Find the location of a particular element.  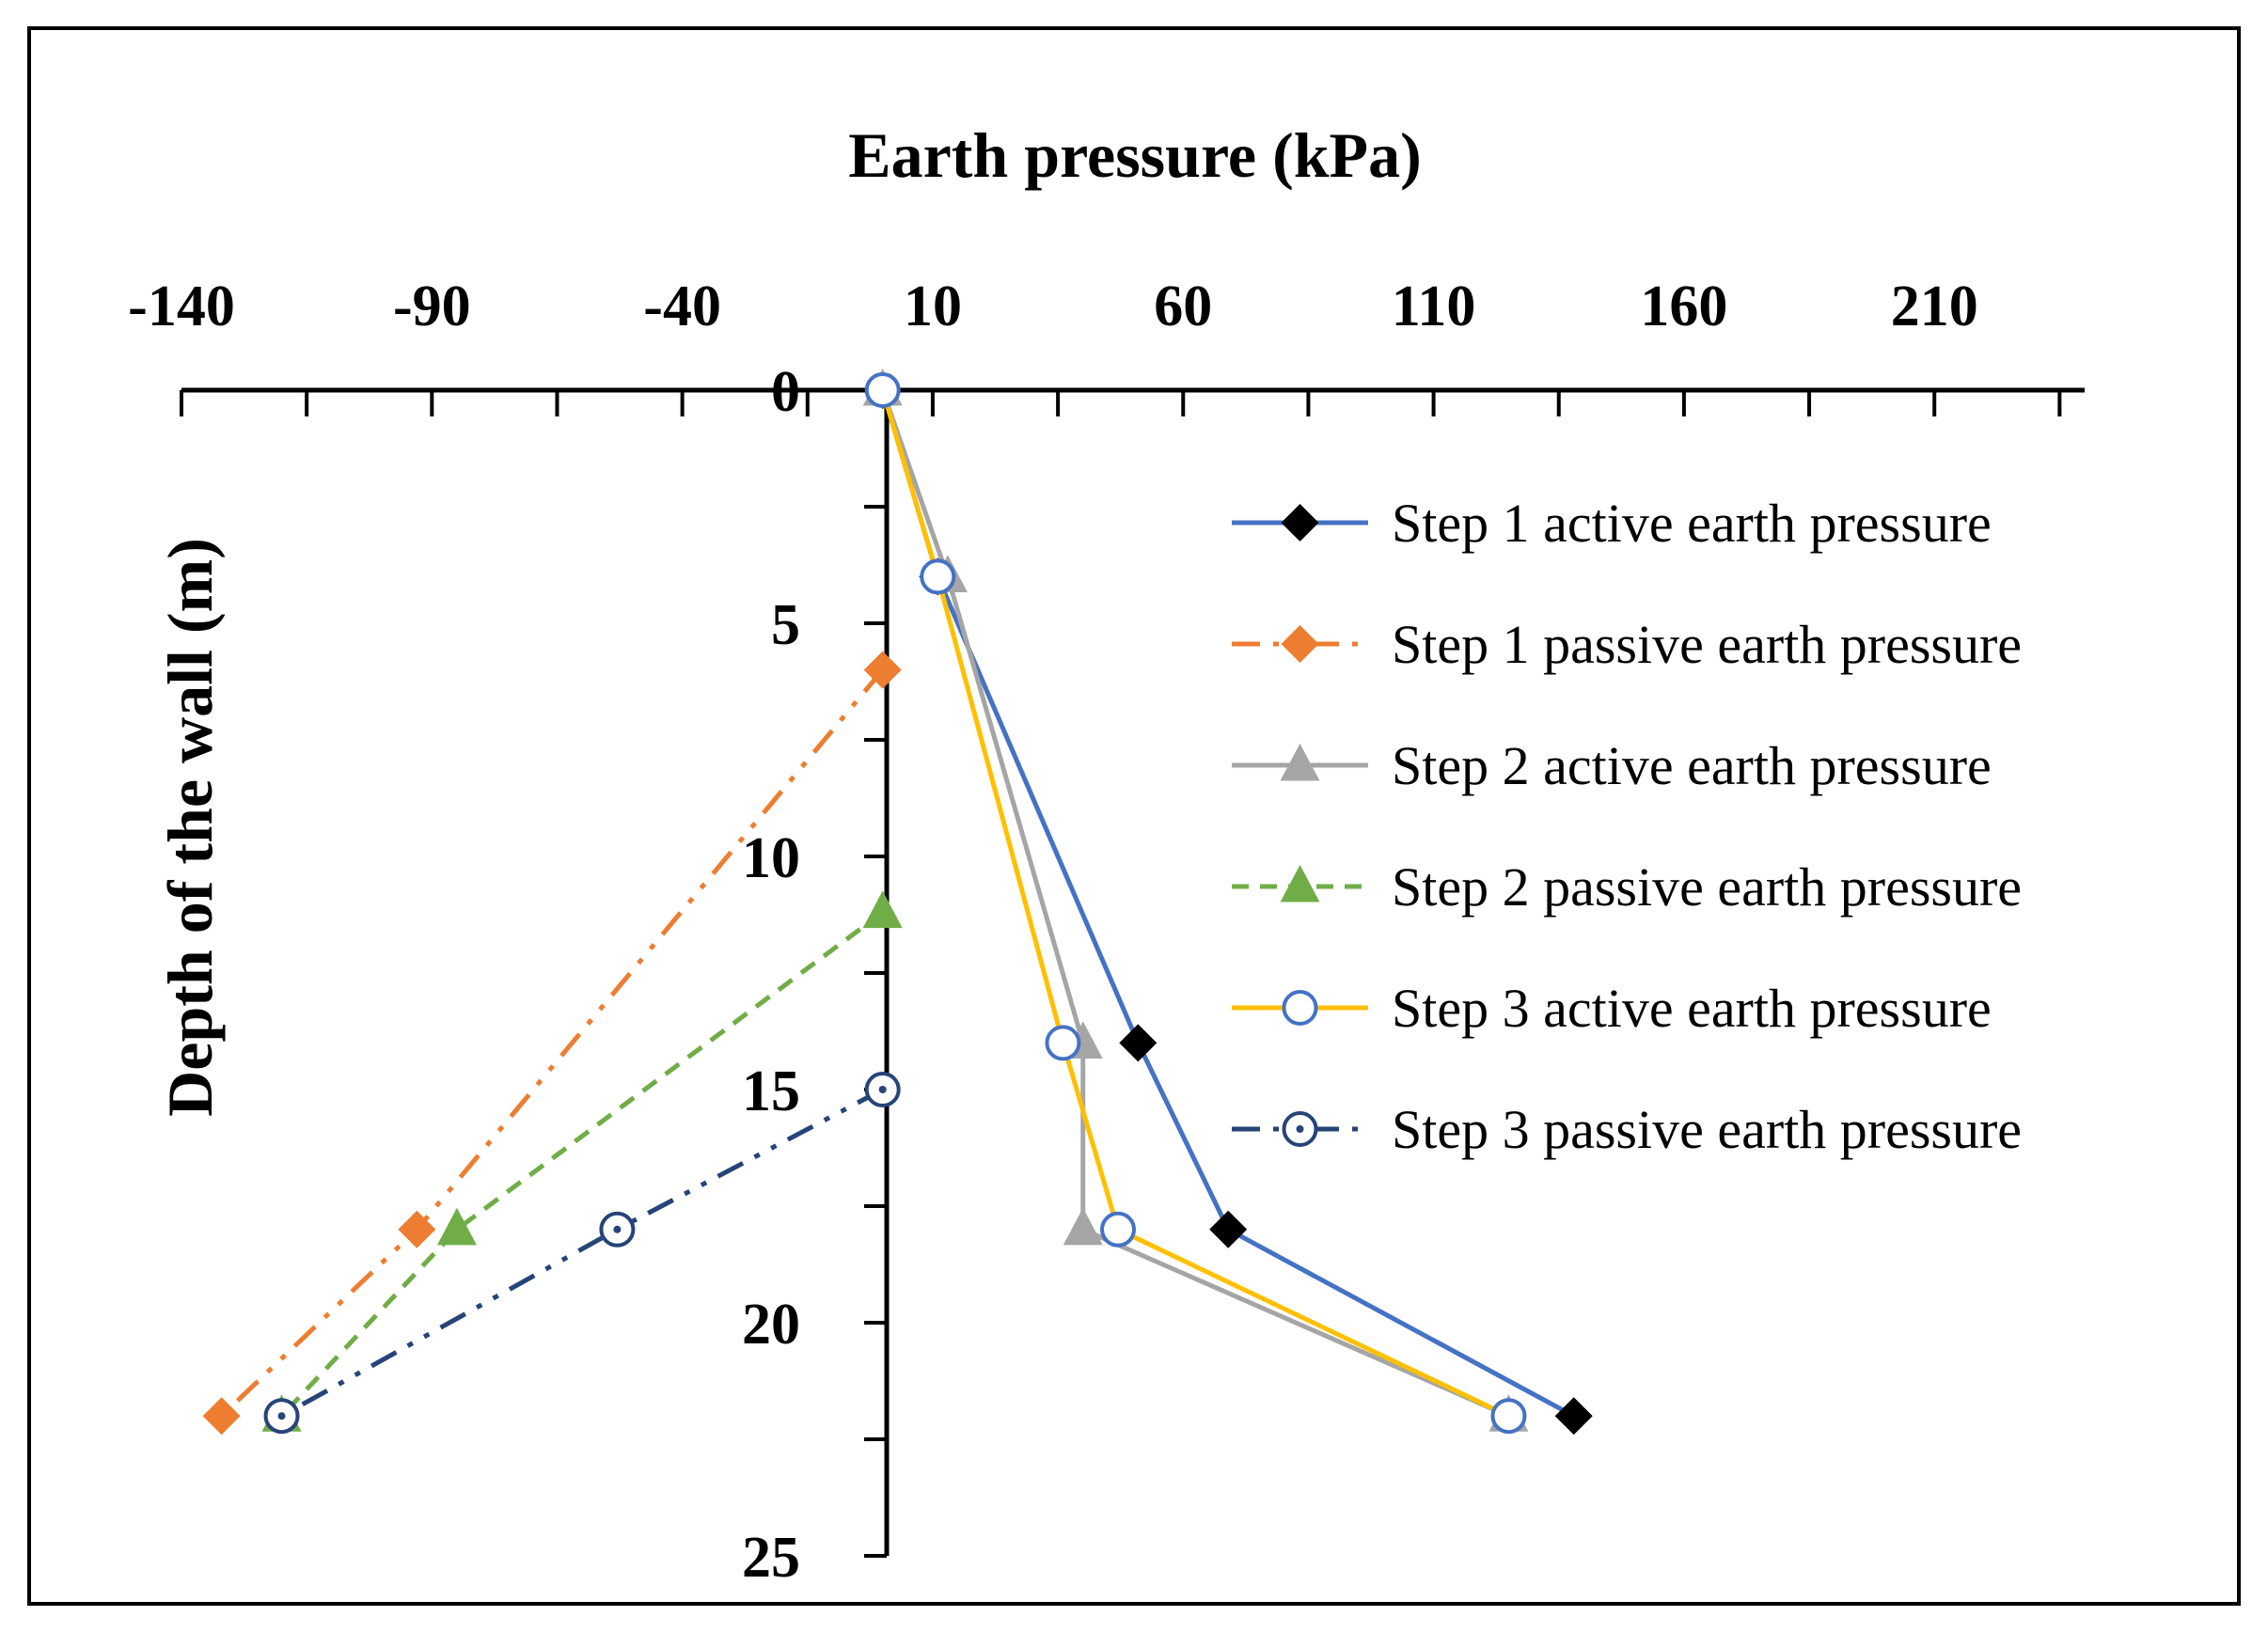

data-point-s2-p1 is located at coordinates (882, 670).